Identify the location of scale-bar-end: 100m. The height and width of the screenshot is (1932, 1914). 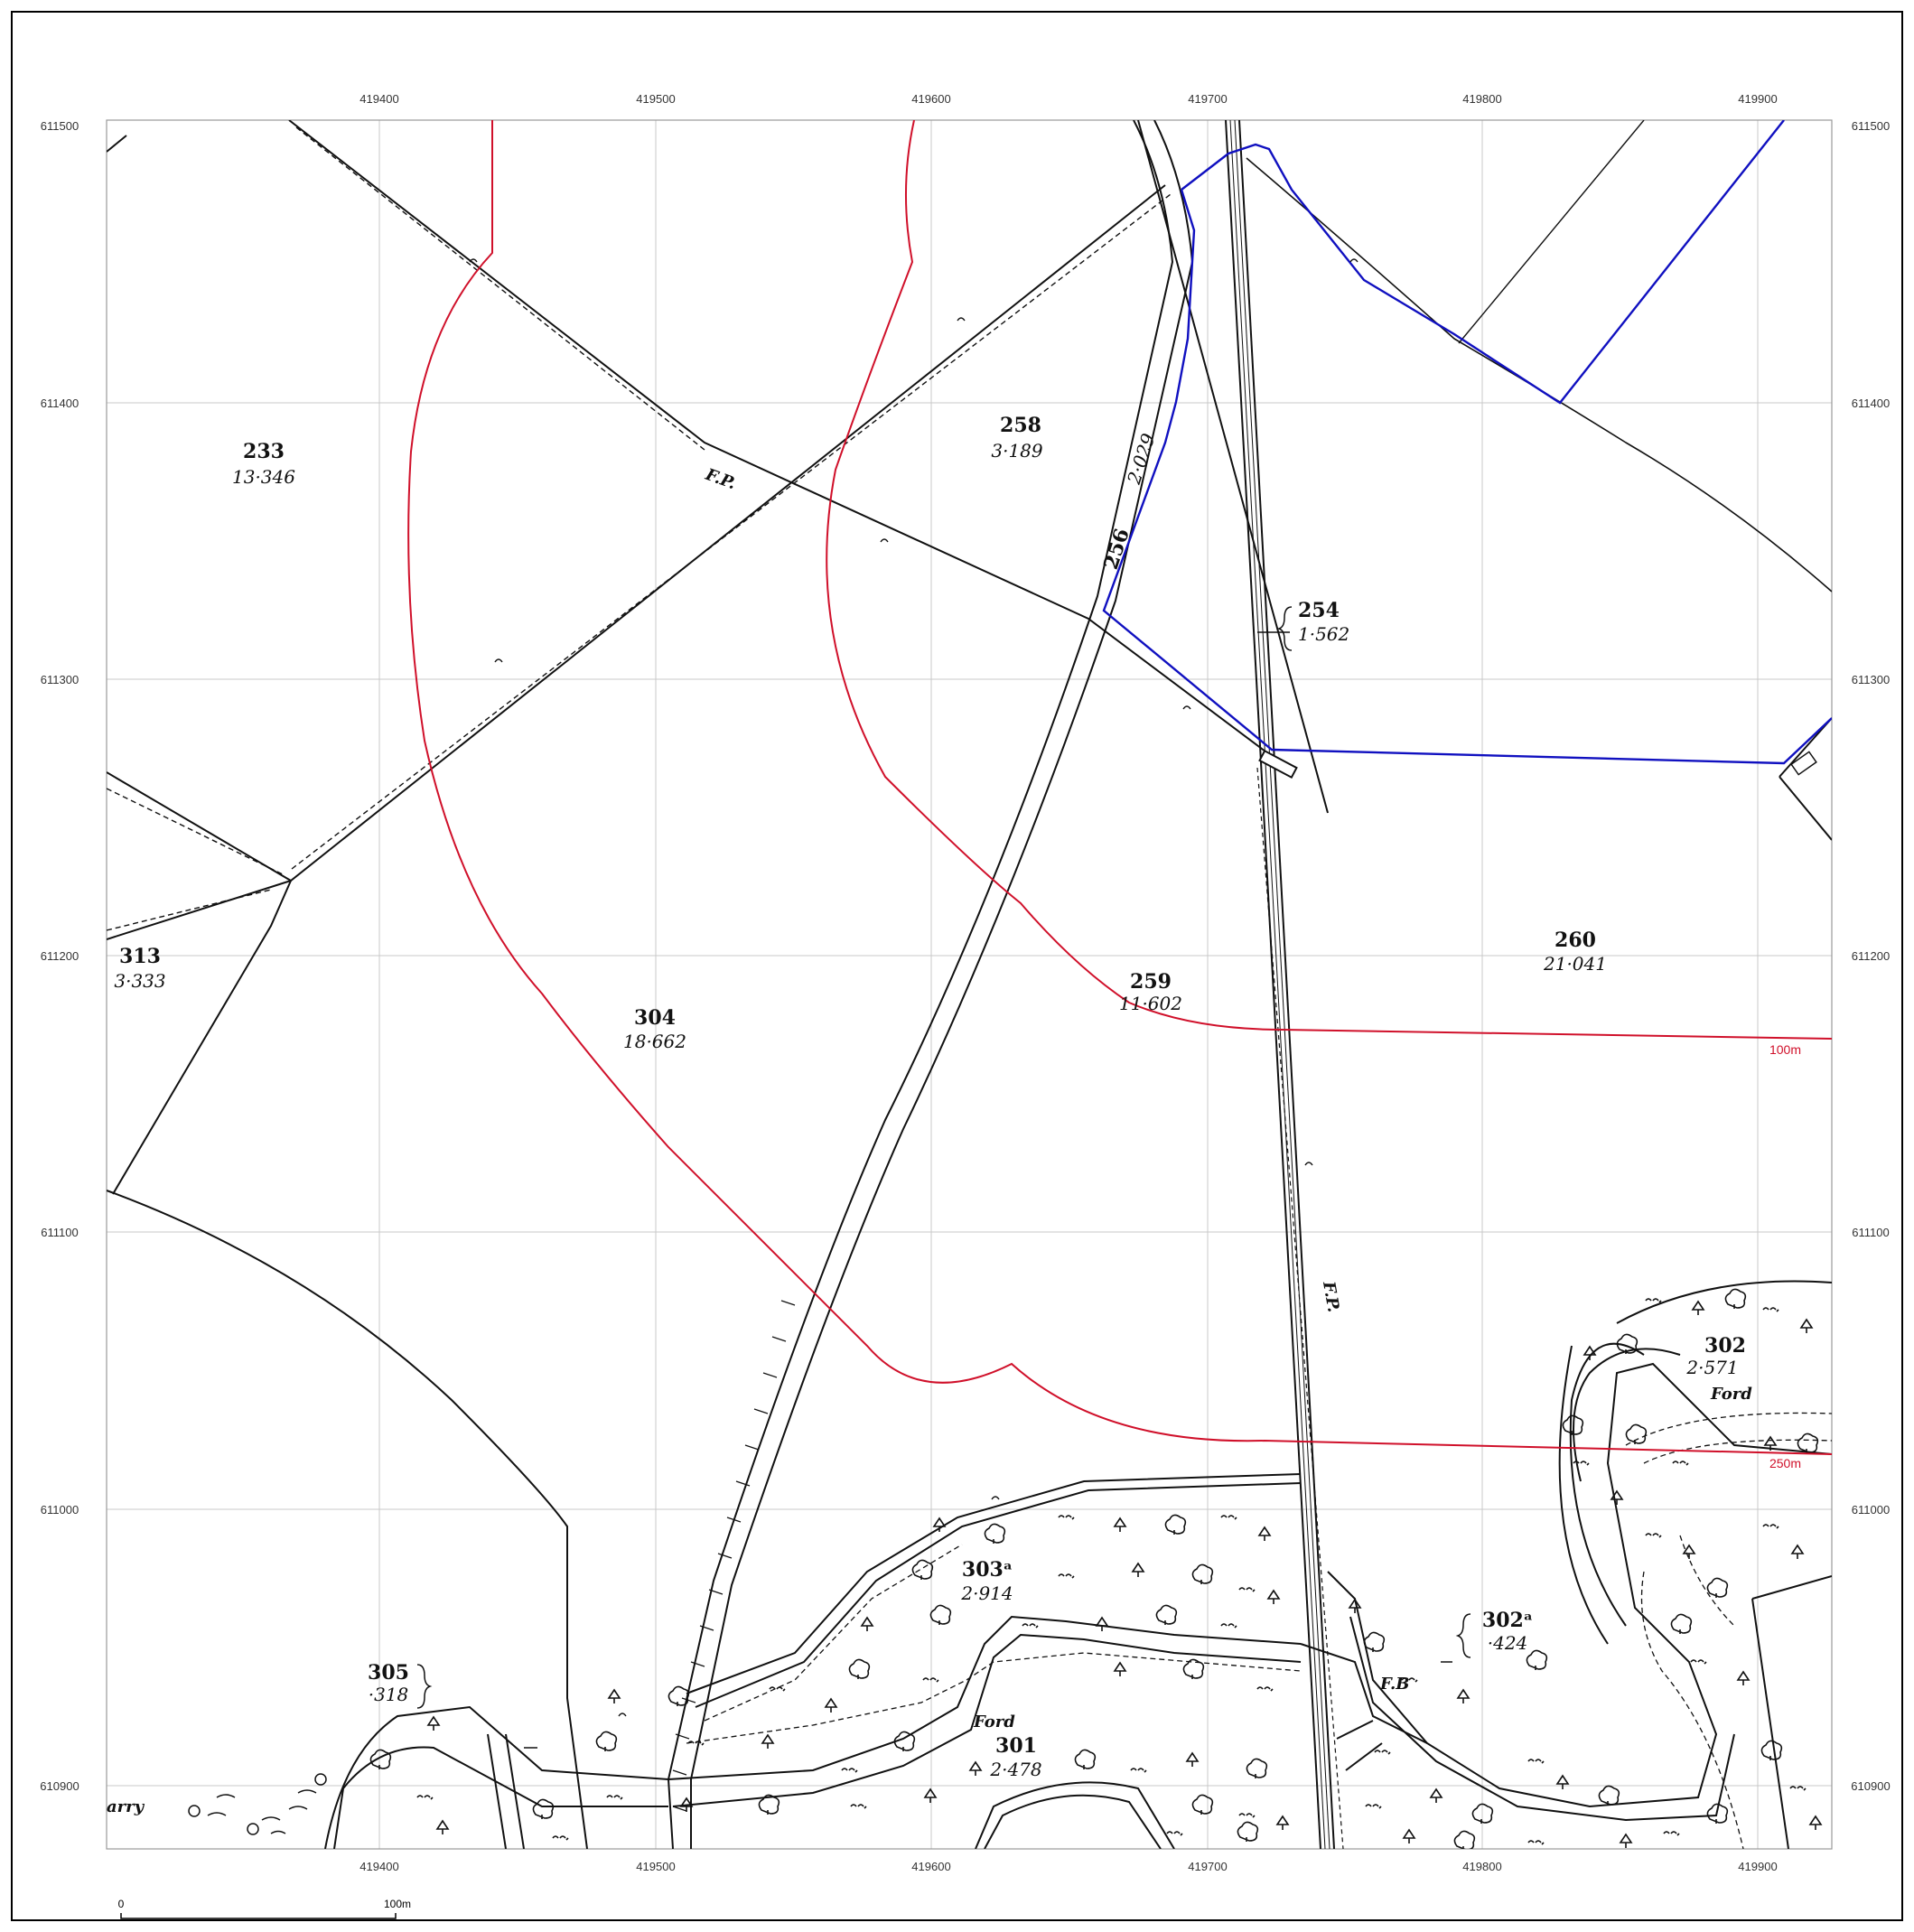
(398, 1904).